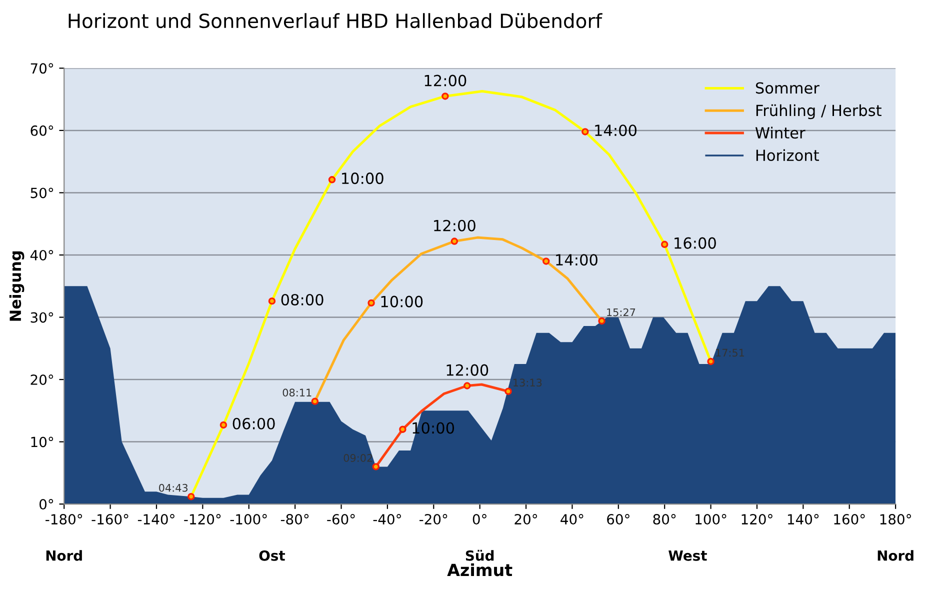 This screenshot has height=593, width=929. What do you see at coordinates (173, 488) in the screenshot?
I see `annotation: 04:43` at bounding box center [173, 488].